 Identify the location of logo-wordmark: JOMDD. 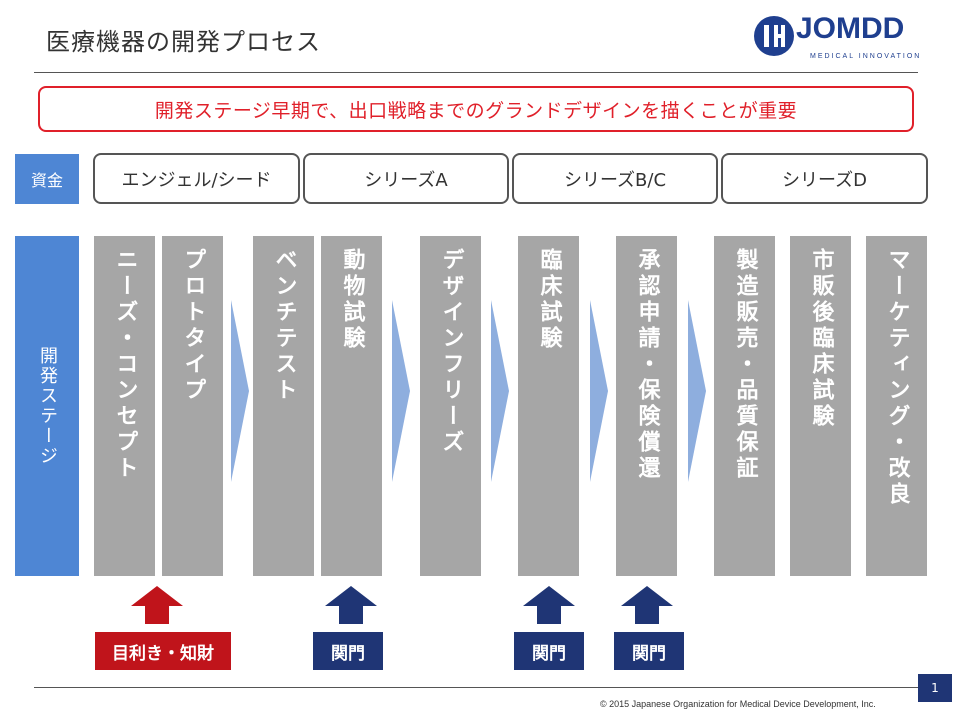
(850, 28).